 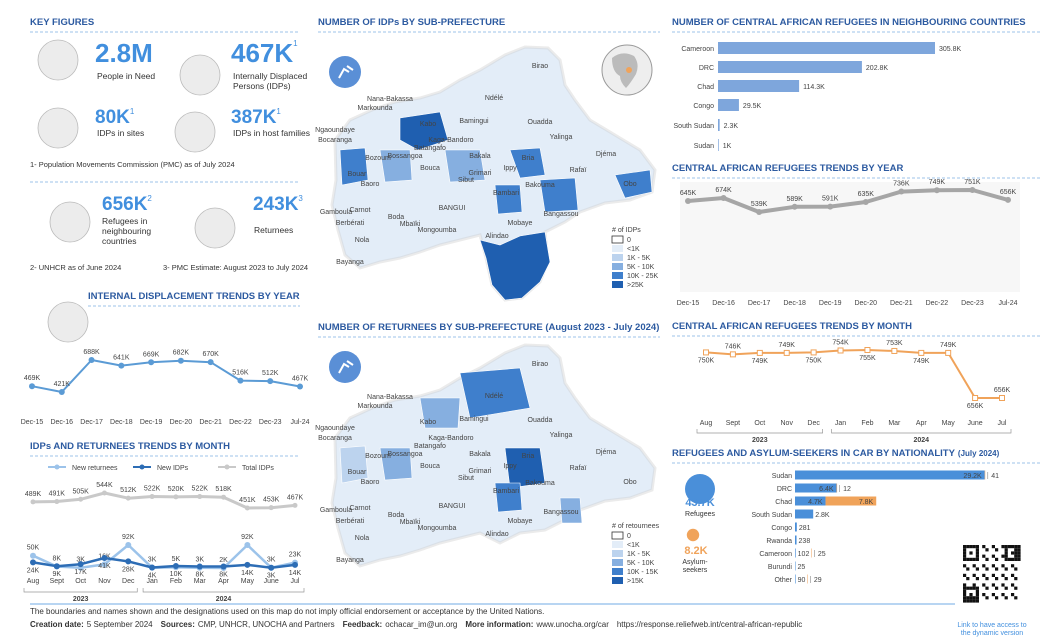 What do you see at coordinates (474, 121) in the screenshot?
I see `place-label: Bamingui` at bounding box center [474, 121].